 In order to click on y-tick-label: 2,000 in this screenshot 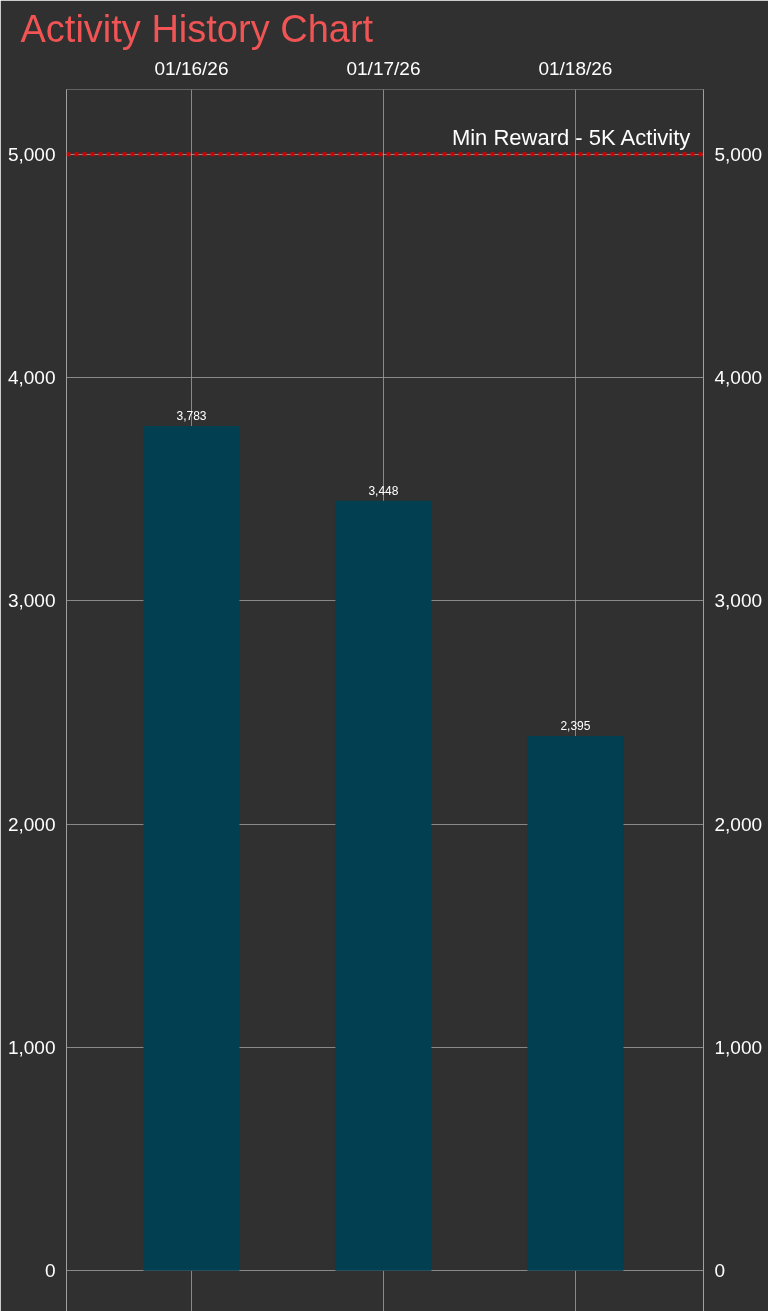, I will do `click(31, 824)`.